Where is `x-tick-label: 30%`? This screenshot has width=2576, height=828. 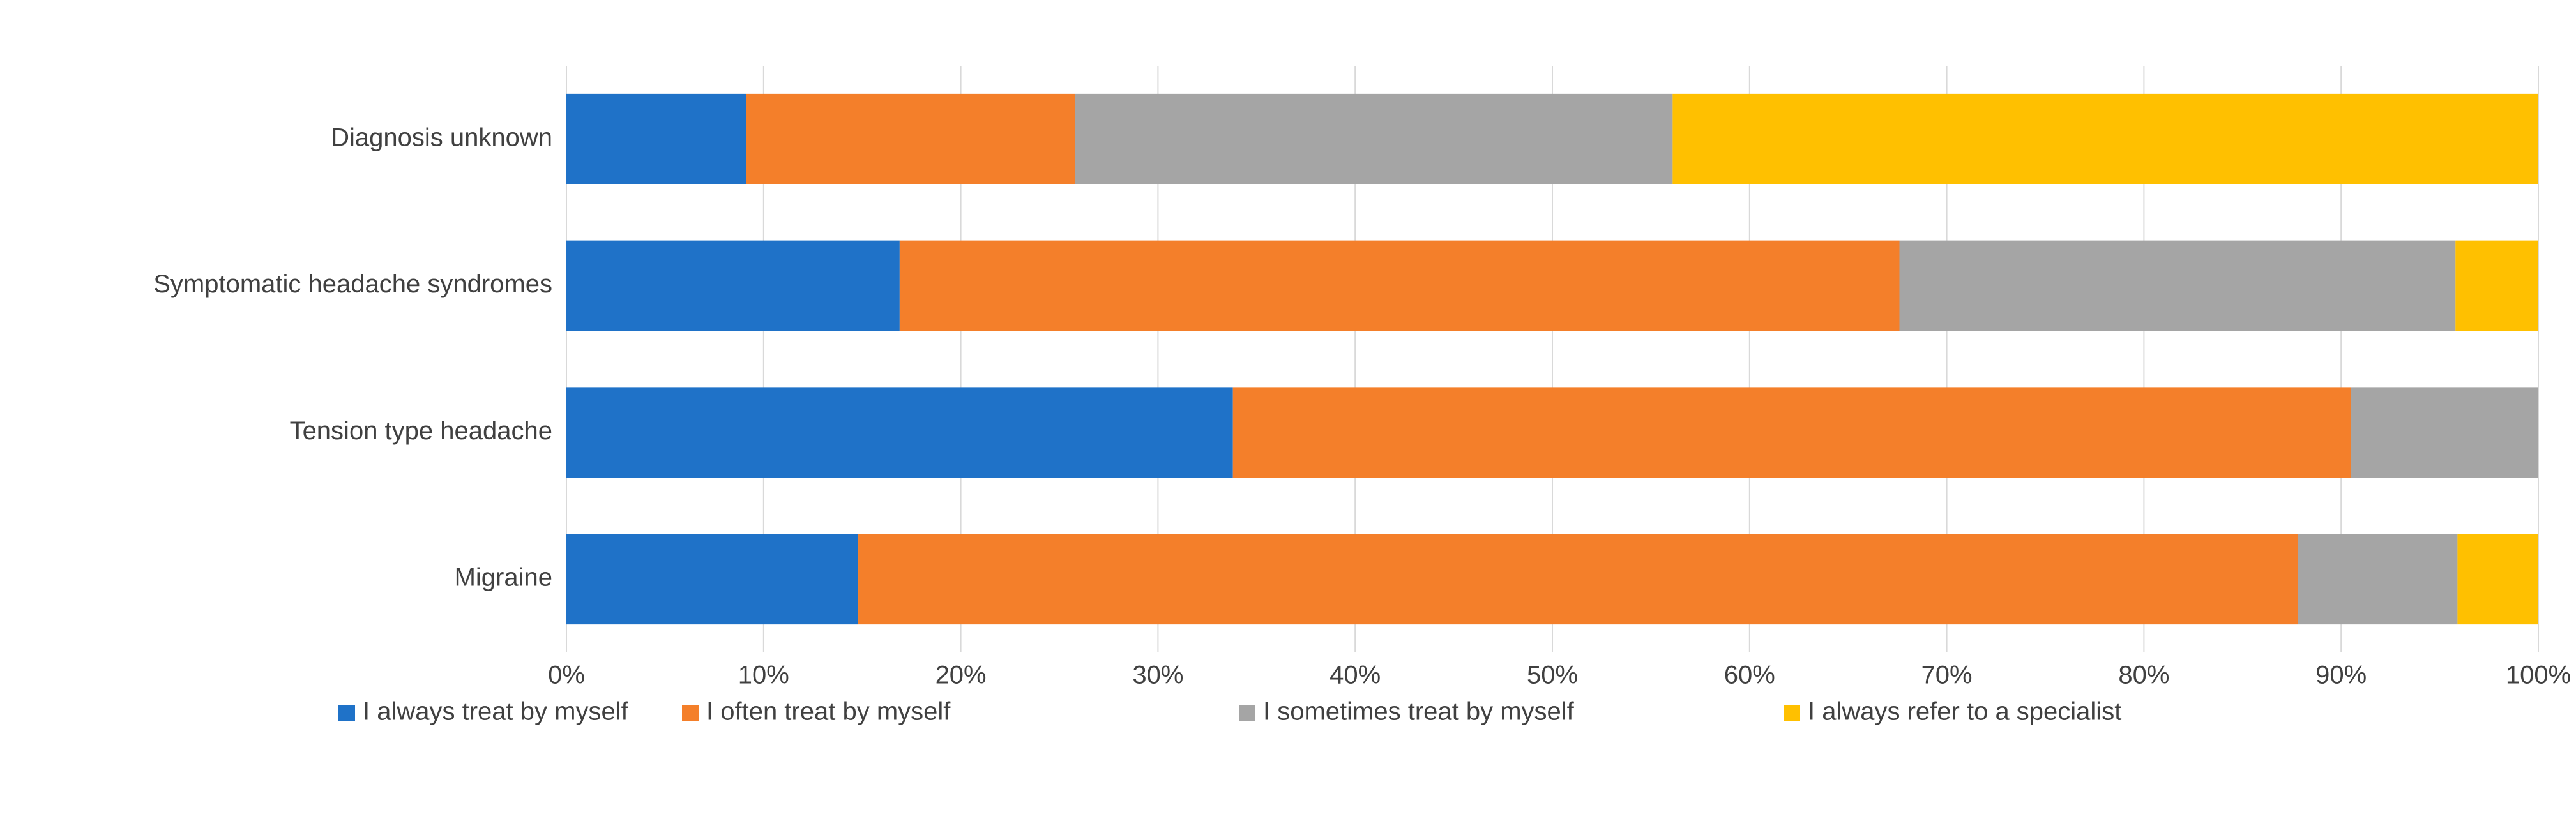
x-tick-label: 30% is located at coordinates (1158, 675).